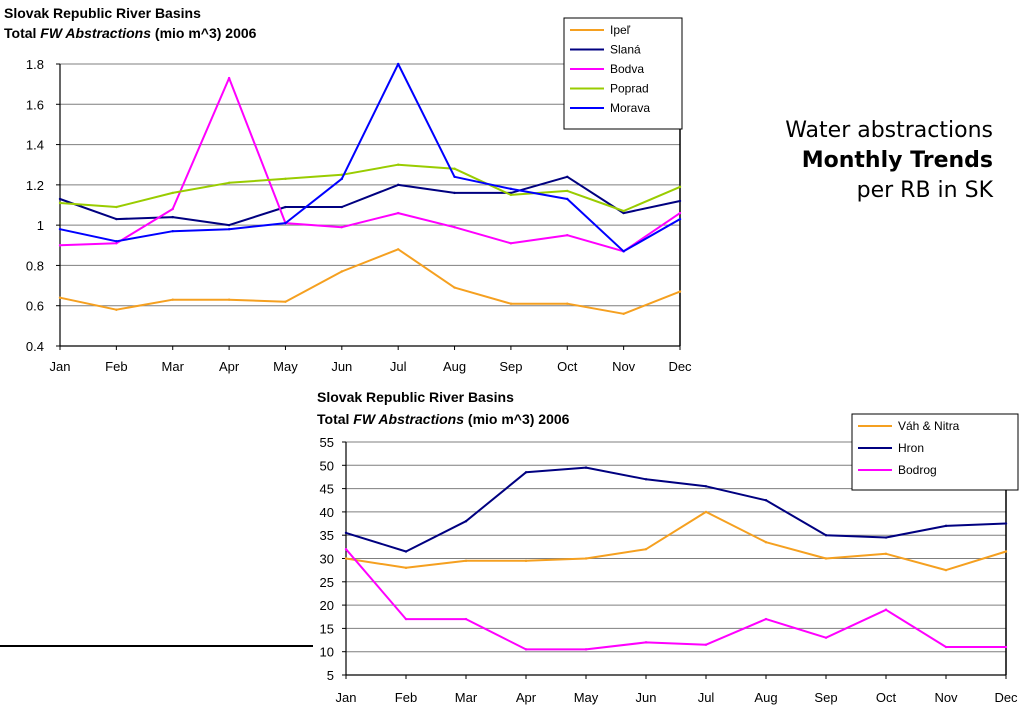 The width and height of the screenshot is (1023, 708). What do you see at coordinates (917, 470) in the screenshot?
I see `legend-label: Bodrog` at bounding box center [917, 470].